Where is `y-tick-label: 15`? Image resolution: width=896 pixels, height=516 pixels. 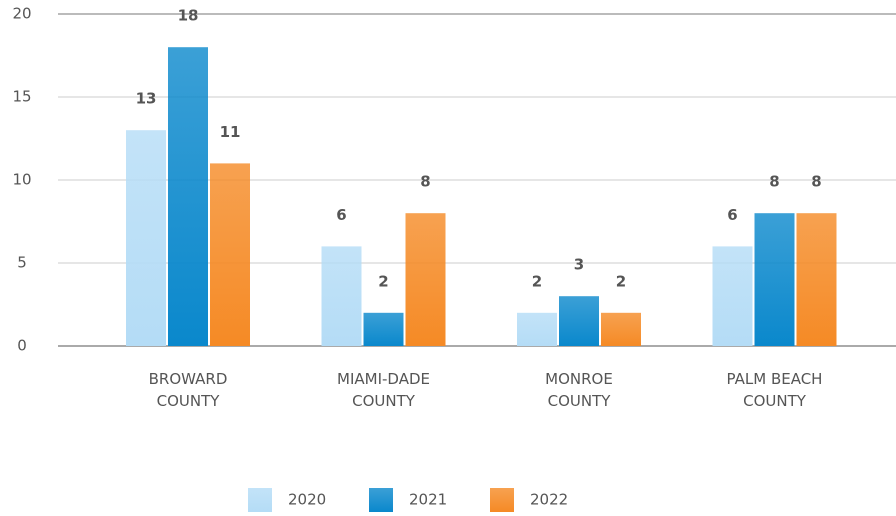
y-tick-label: 15 is located at coordinates (21, 97).